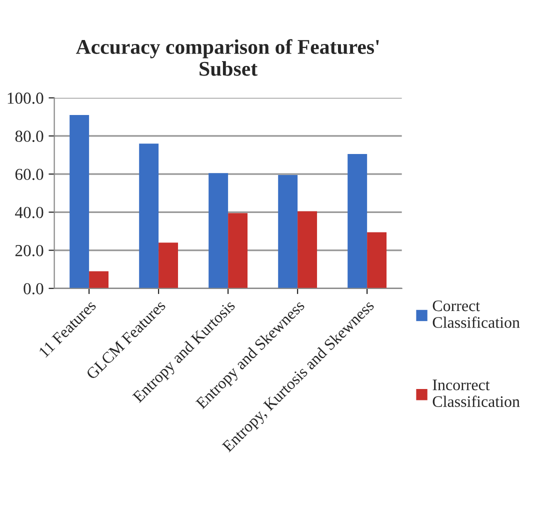  What do you see at coordinates (29, 212) in the screenshot?
I see `y-tick-label: 40.0` at bounding box center [29, 212].